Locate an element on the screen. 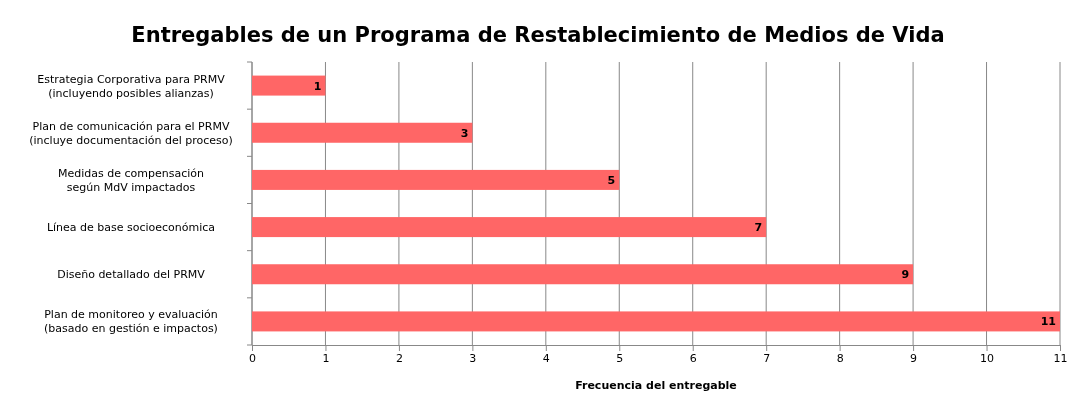 Image resolution: width=1076 pixels, height=404 pixels. x-tick-label: 7 is located at coordinates (767, 358).